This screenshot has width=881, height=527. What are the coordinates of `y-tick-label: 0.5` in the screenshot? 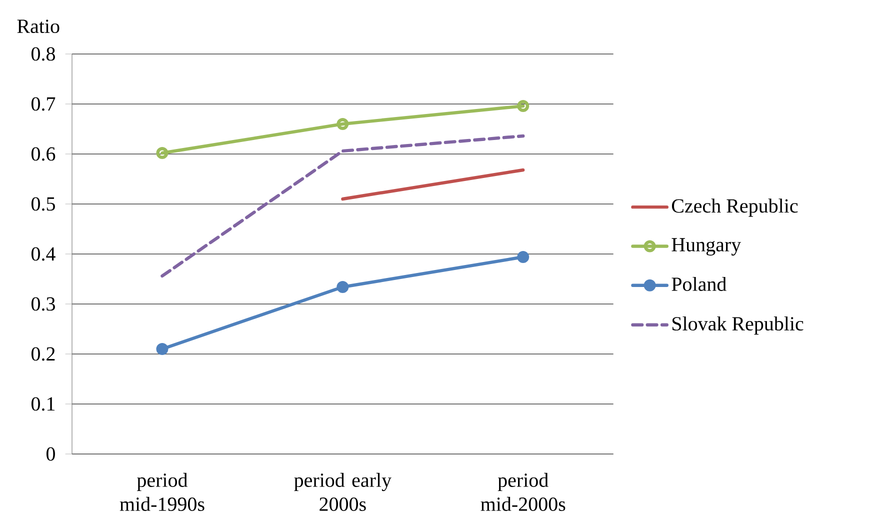 It's located at (43, 204).